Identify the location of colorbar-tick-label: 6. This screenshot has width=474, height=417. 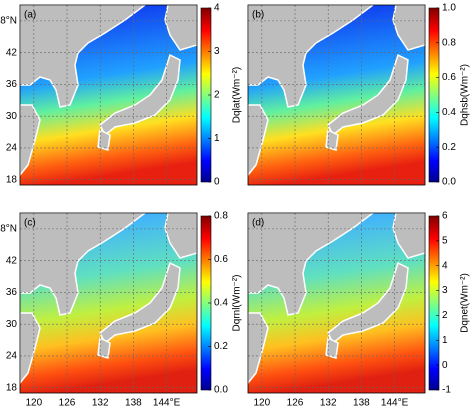
(445, 216).